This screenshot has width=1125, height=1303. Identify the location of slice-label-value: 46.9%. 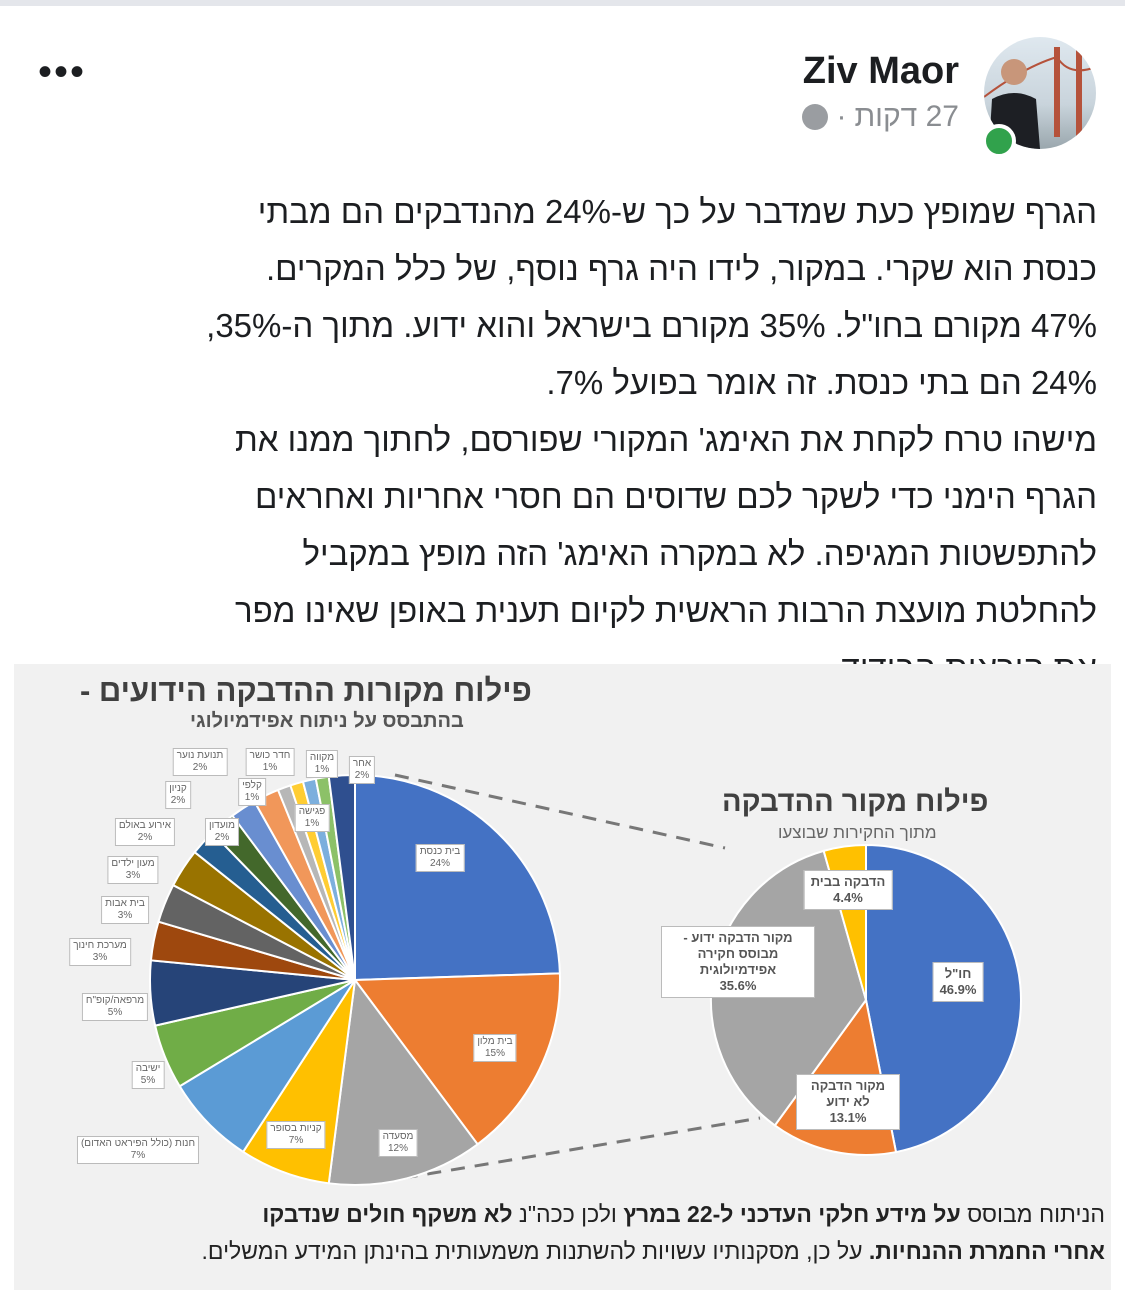
(958, 989).